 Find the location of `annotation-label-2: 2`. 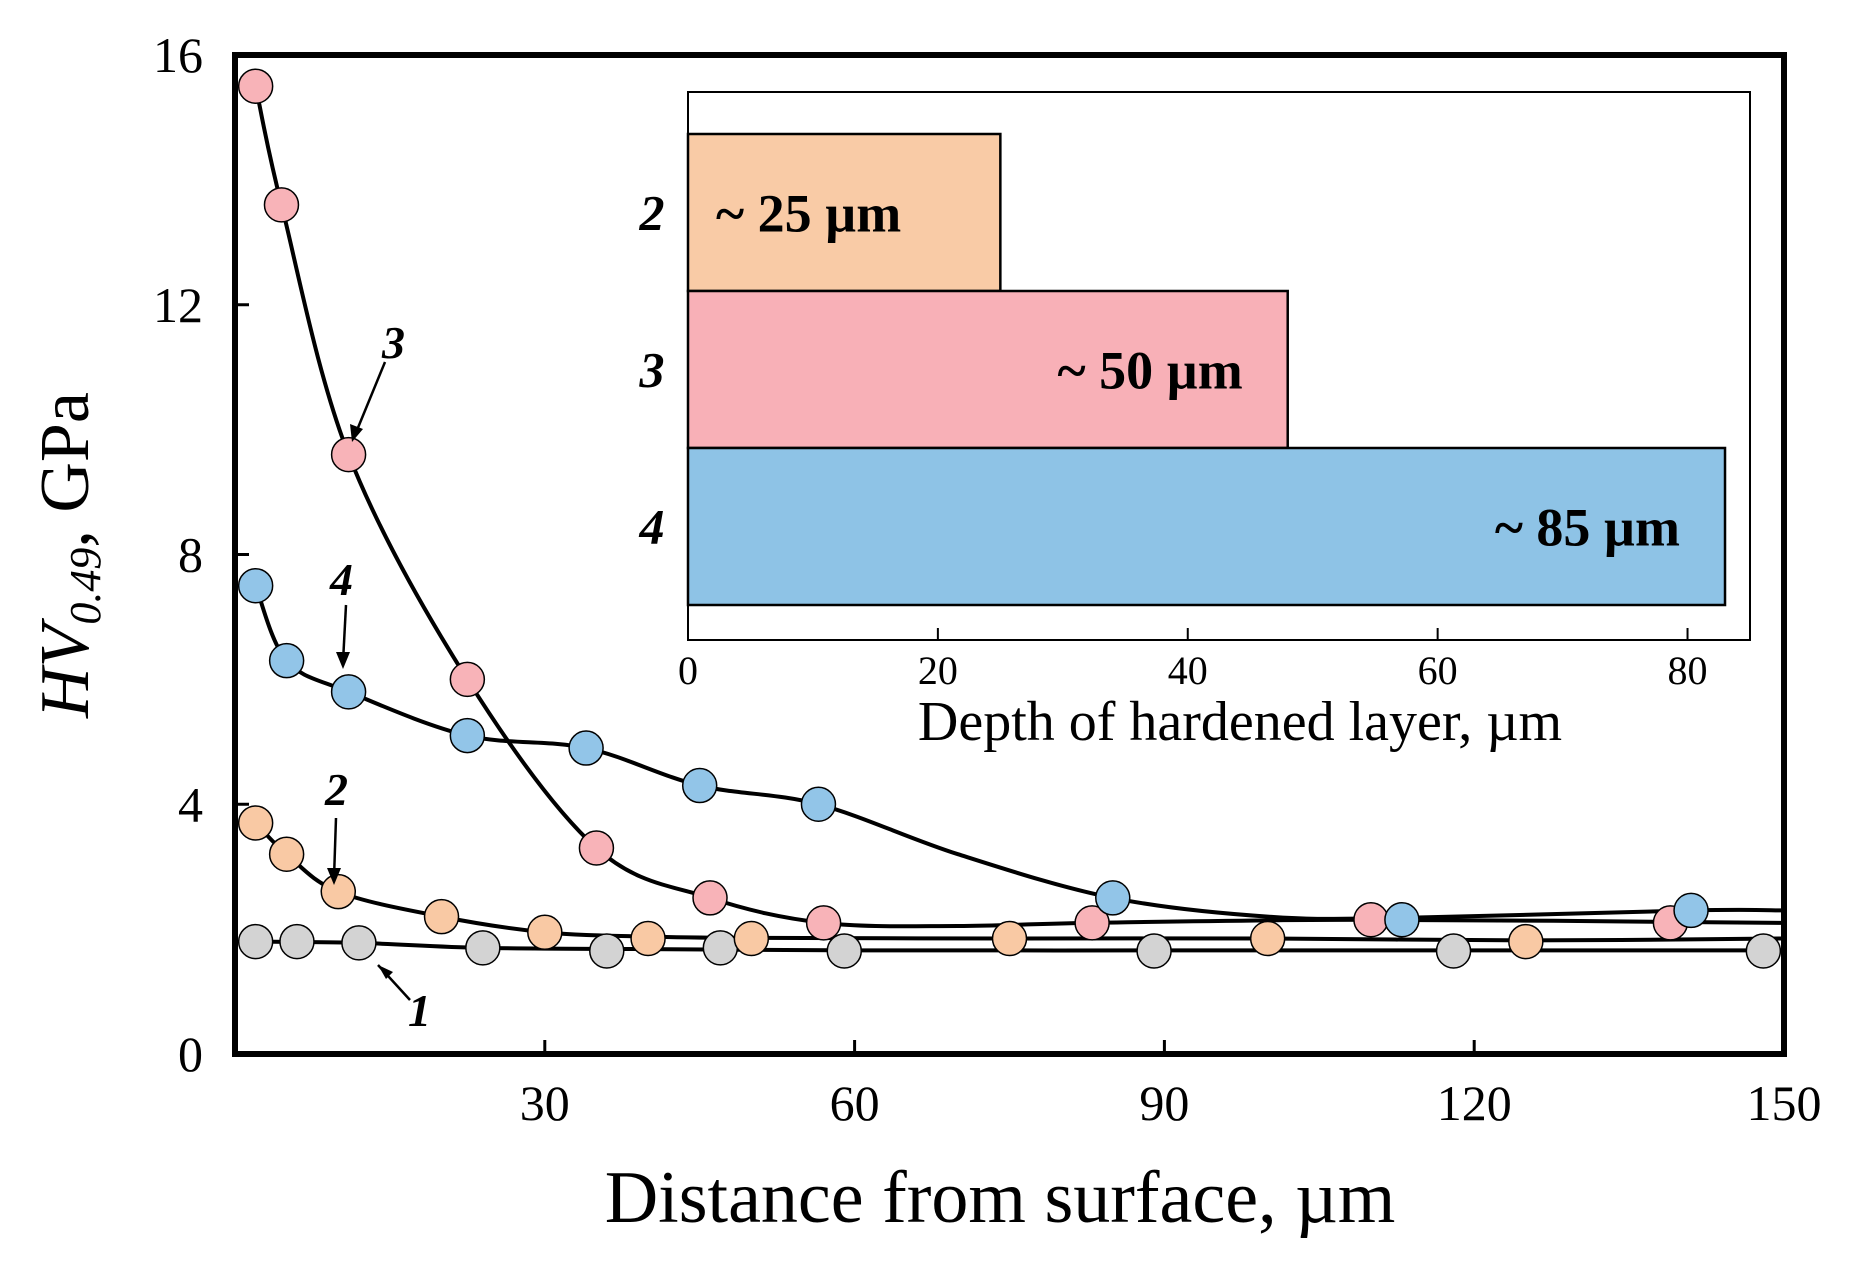

annotation-label-2: 2 is located at coordinates (336, 789).